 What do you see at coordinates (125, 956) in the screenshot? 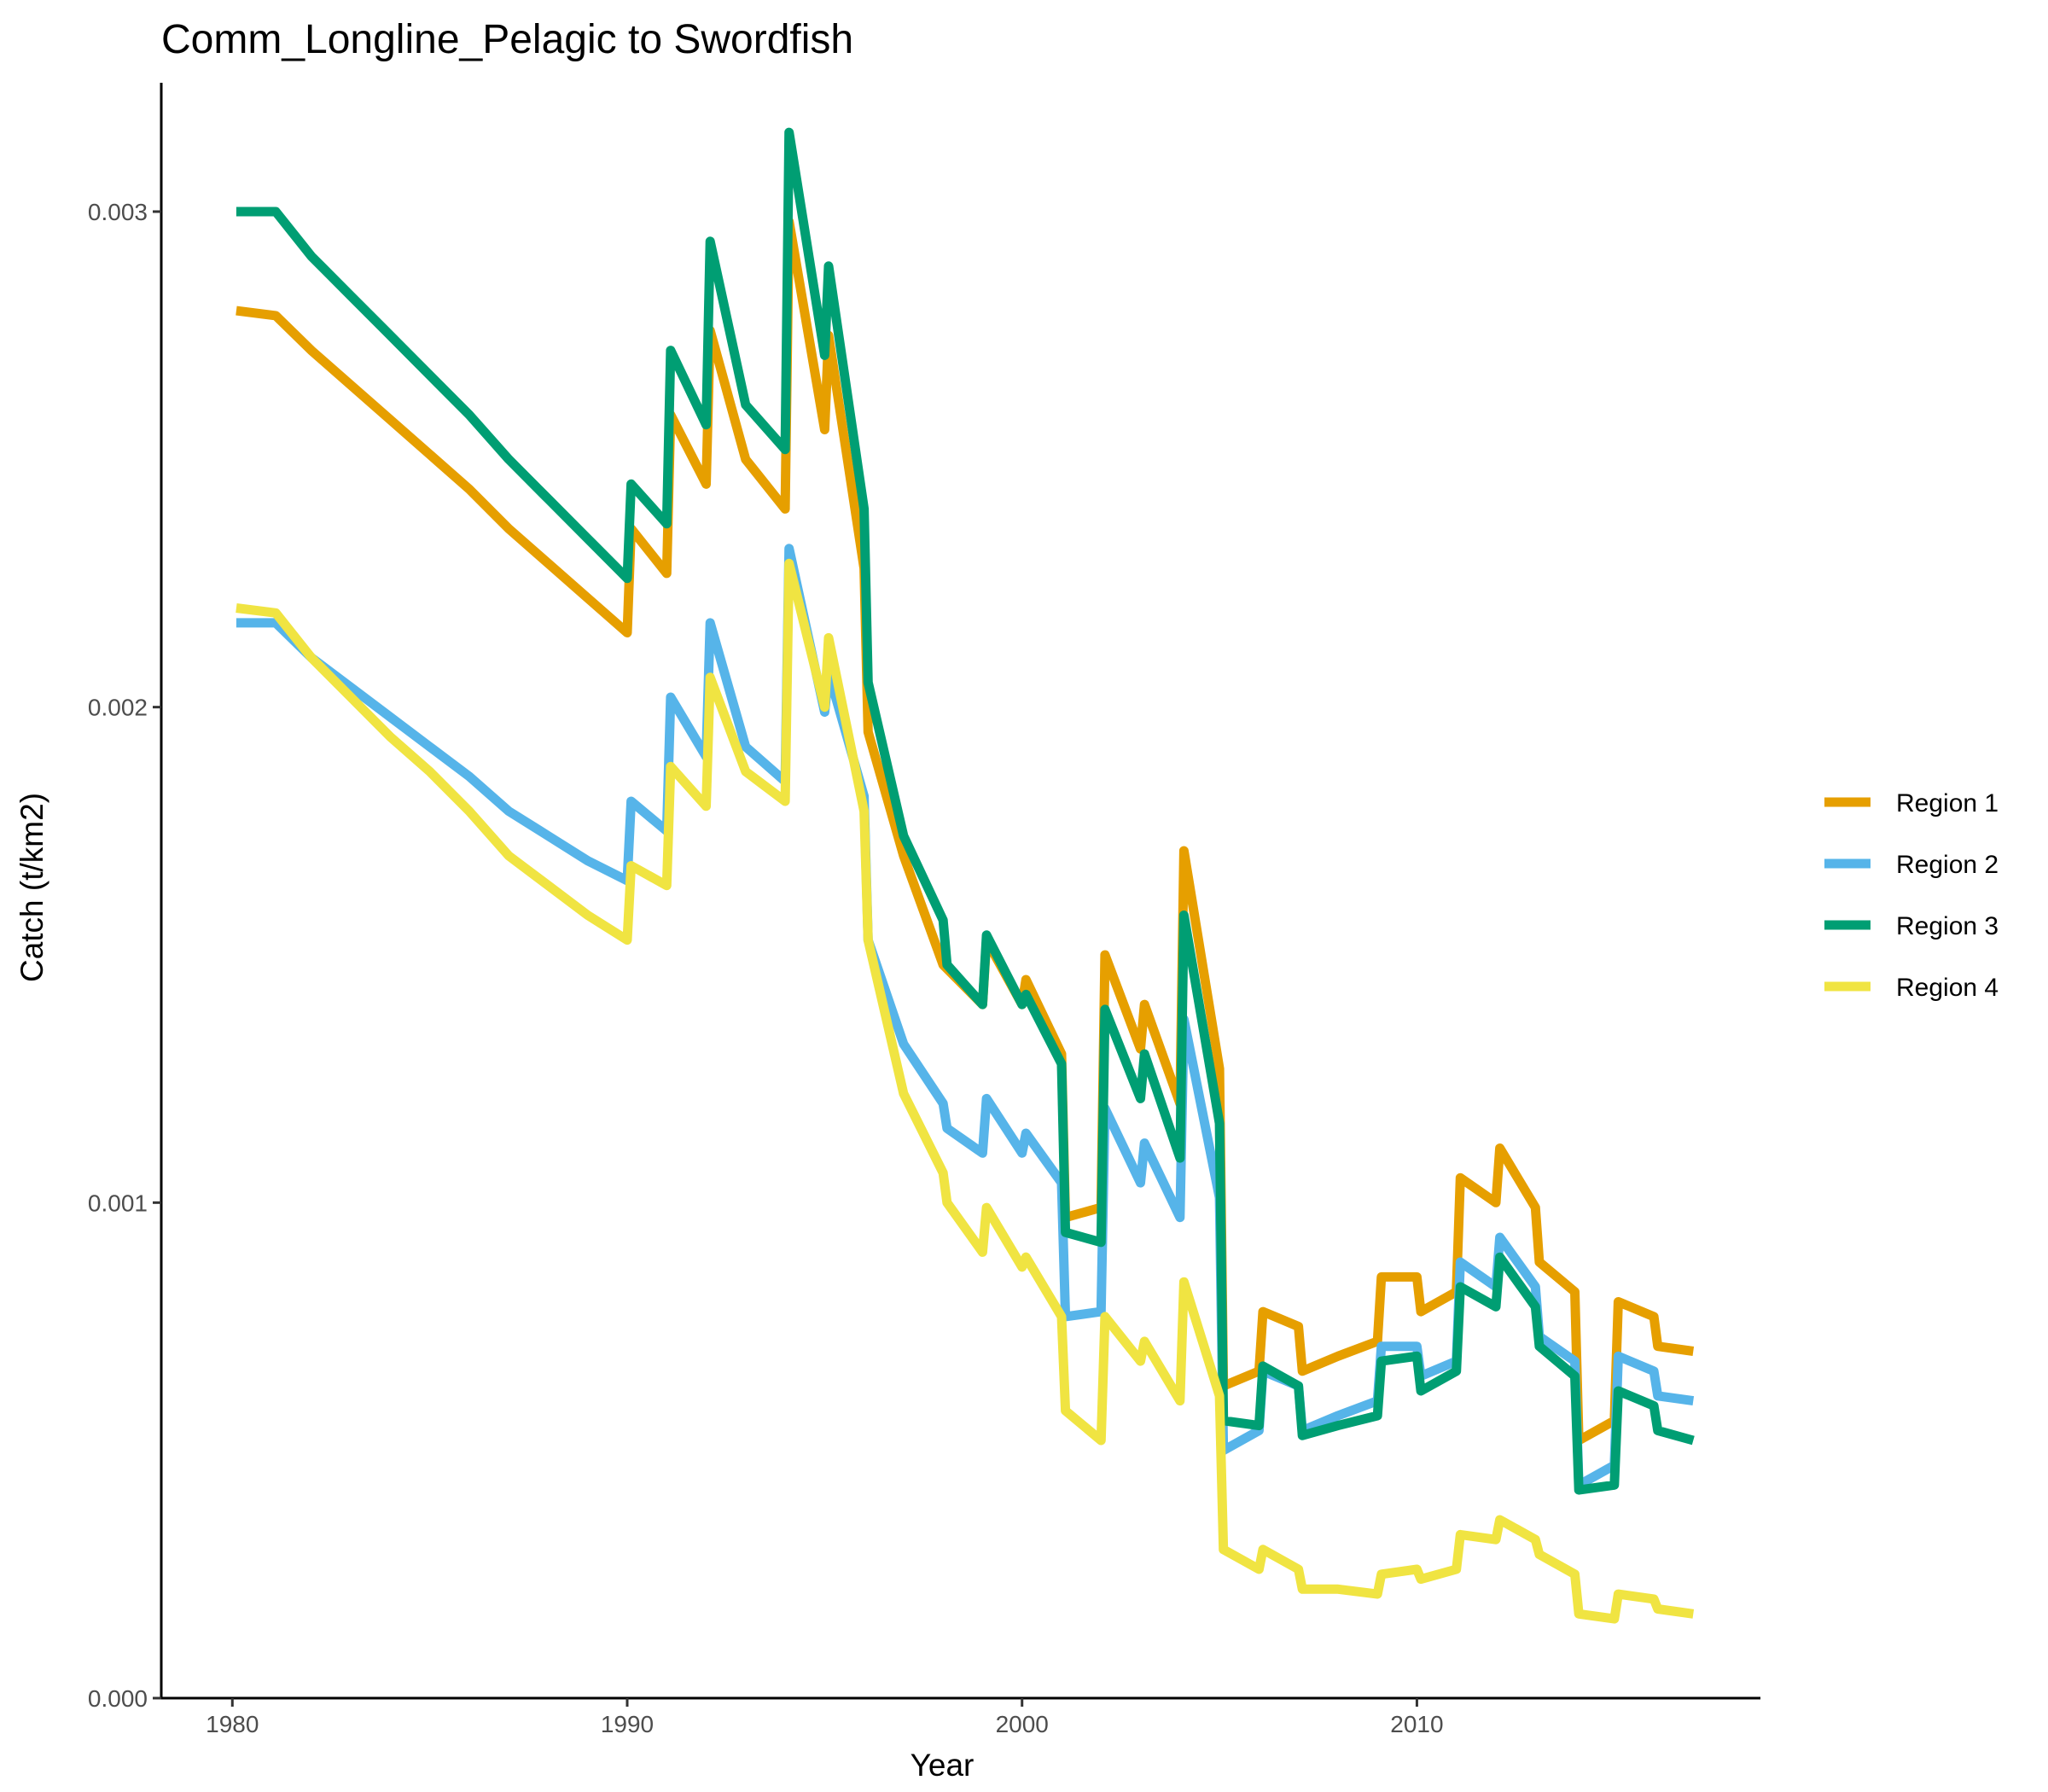
I see `y-axis-ticks: 0.000 0.001 0.002 0.003` at bounding box center [125, 956].